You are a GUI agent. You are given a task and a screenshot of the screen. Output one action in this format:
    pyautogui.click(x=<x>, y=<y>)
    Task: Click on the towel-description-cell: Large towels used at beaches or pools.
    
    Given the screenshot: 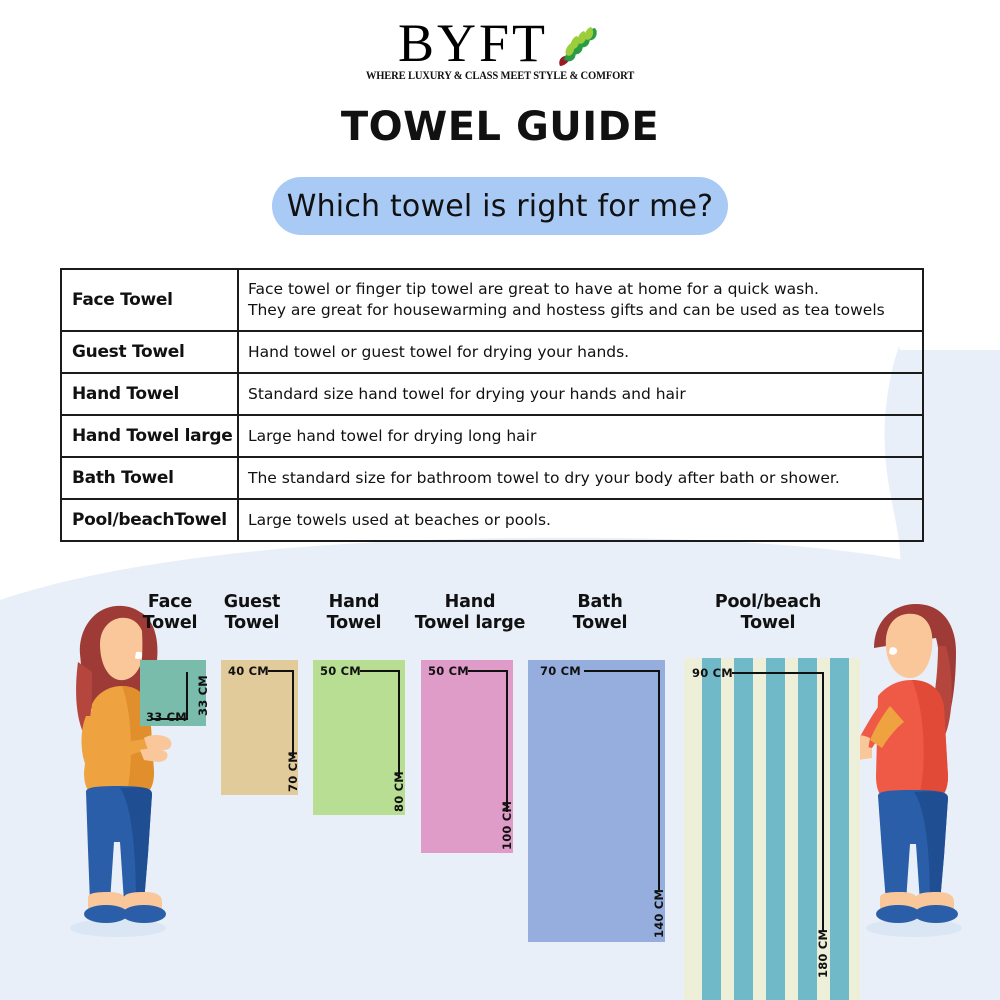 What is the action you would take?
    pyautogui.click(x=399, y=519)
    